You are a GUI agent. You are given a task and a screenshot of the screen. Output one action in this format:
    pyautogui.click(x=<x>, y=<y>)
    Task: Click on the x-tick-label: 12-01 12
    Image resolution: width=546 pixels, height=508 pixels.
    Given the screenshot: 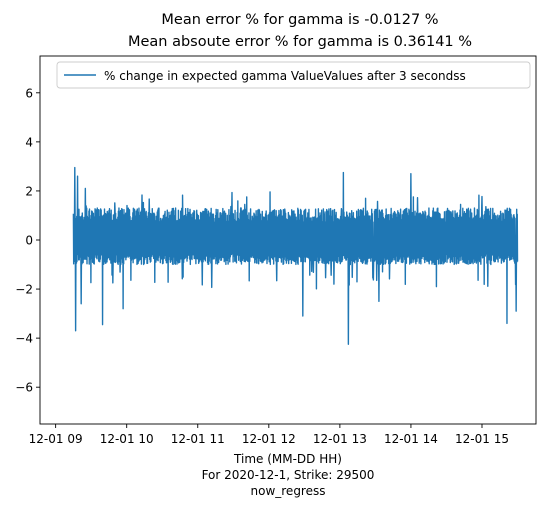 What is the action you would take?
    pyautogui.click(x=269, y=439)
    